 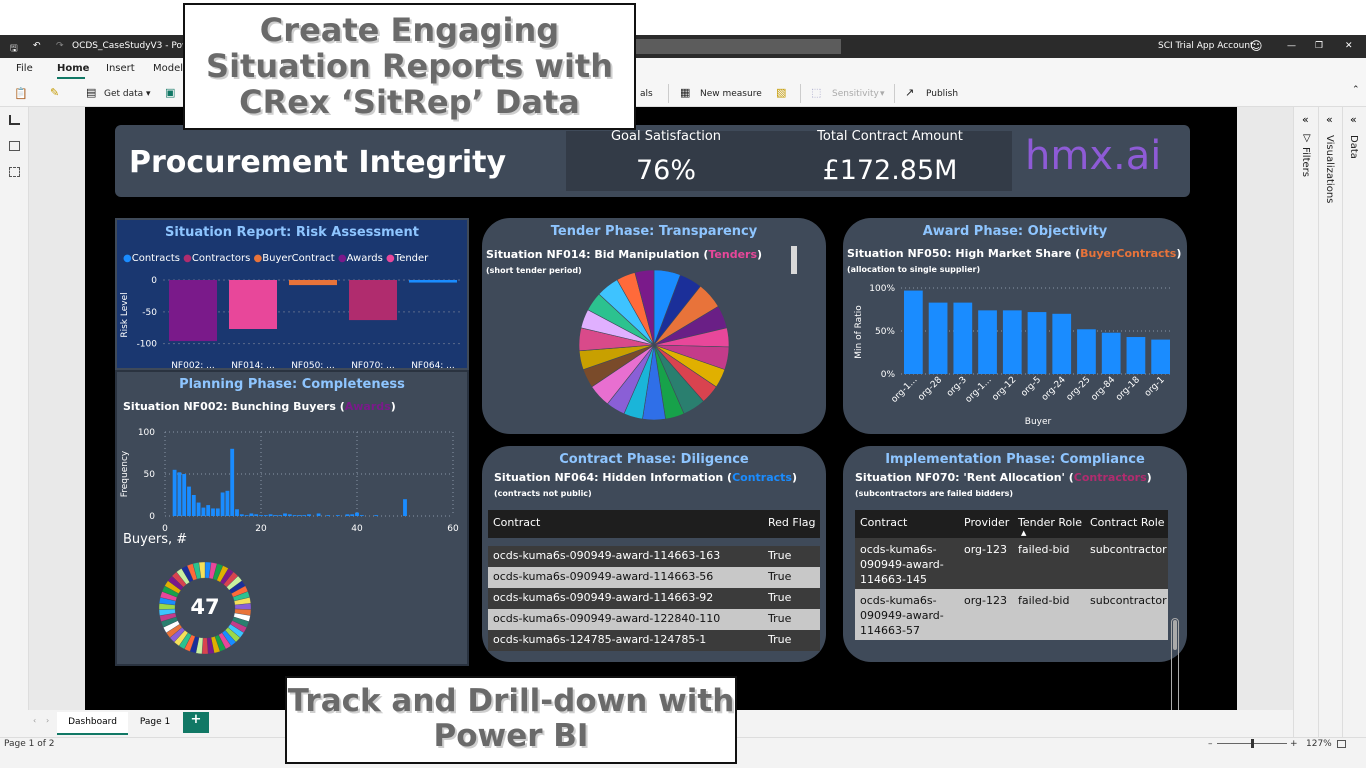 What do you see at coordinates (794, 260) in the screenshot?
I see `scrollbar` at bounding box center [794, 260].